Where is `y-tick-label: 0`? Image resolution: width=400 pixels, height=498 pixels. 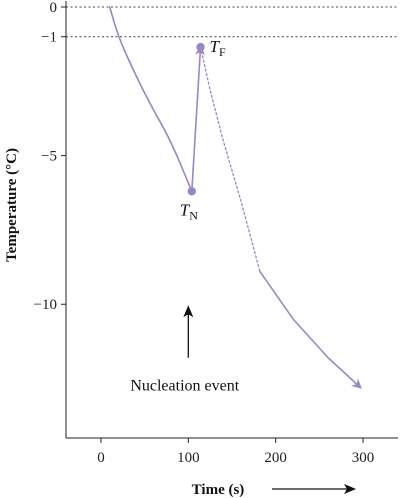 y-tick-label: 0 is located at coordinates (54, 8).